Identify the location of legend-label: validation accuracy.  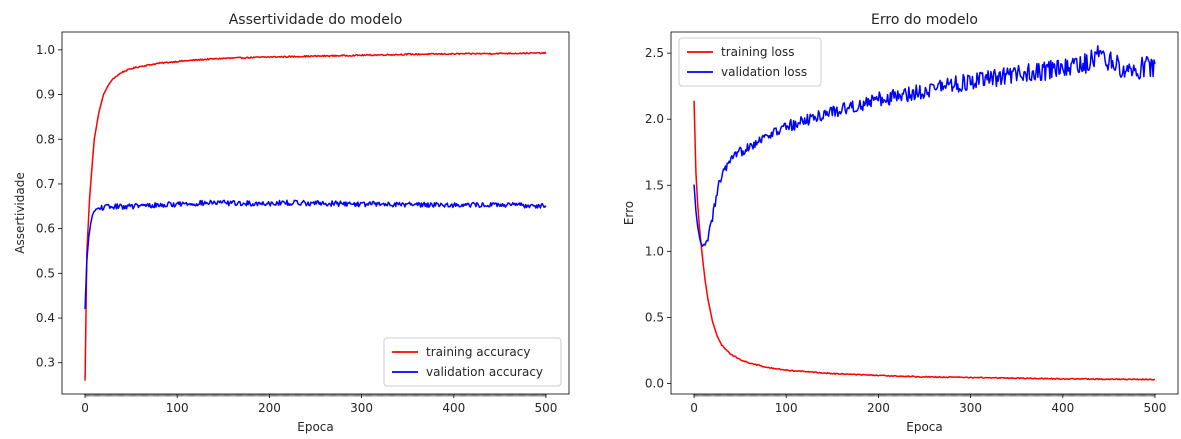
(484, 372).